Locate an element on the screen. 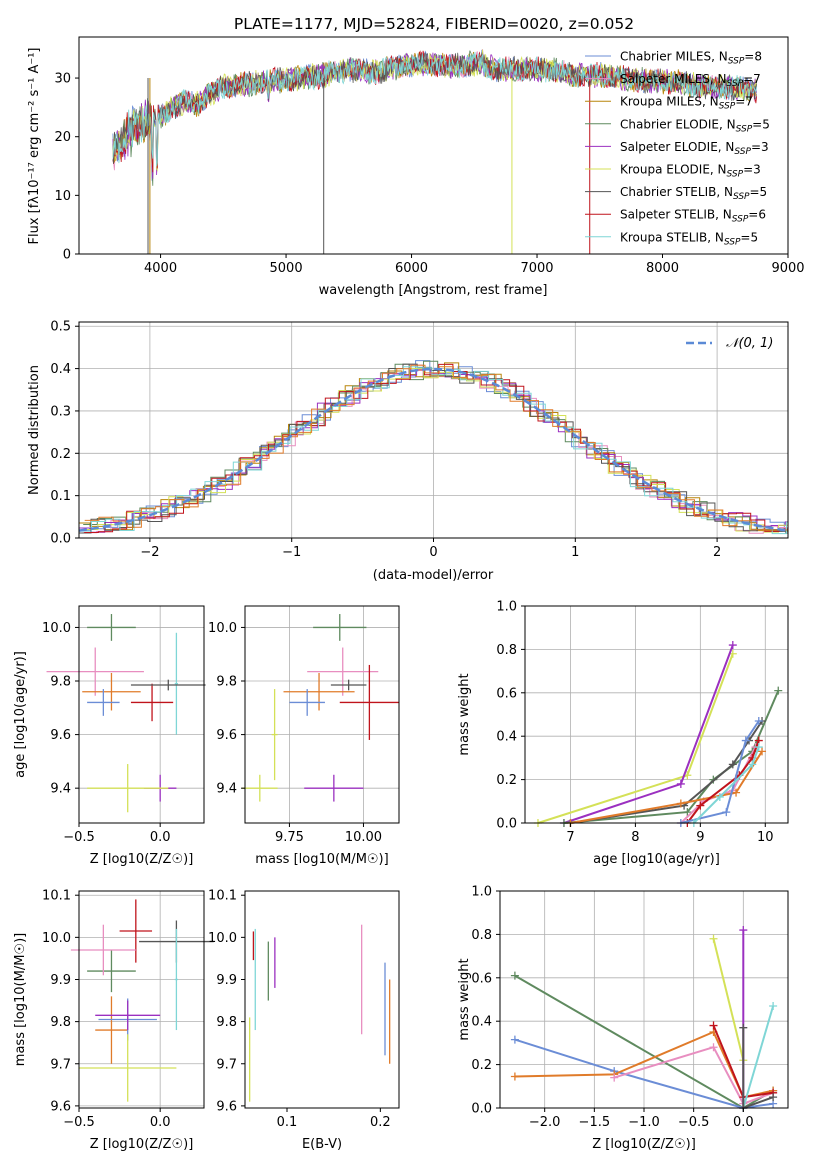 The image size is (819, 1170). xtick-label: −2.0 is located at coordinates (545, 1122).